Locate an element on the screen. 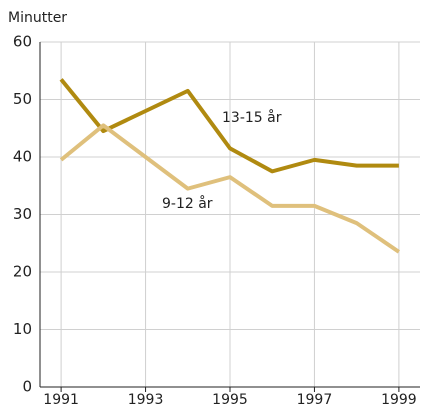 The height and width of the screenshot is (407, 426). y-tick-label: 40 is located at coordinates (22, 157).